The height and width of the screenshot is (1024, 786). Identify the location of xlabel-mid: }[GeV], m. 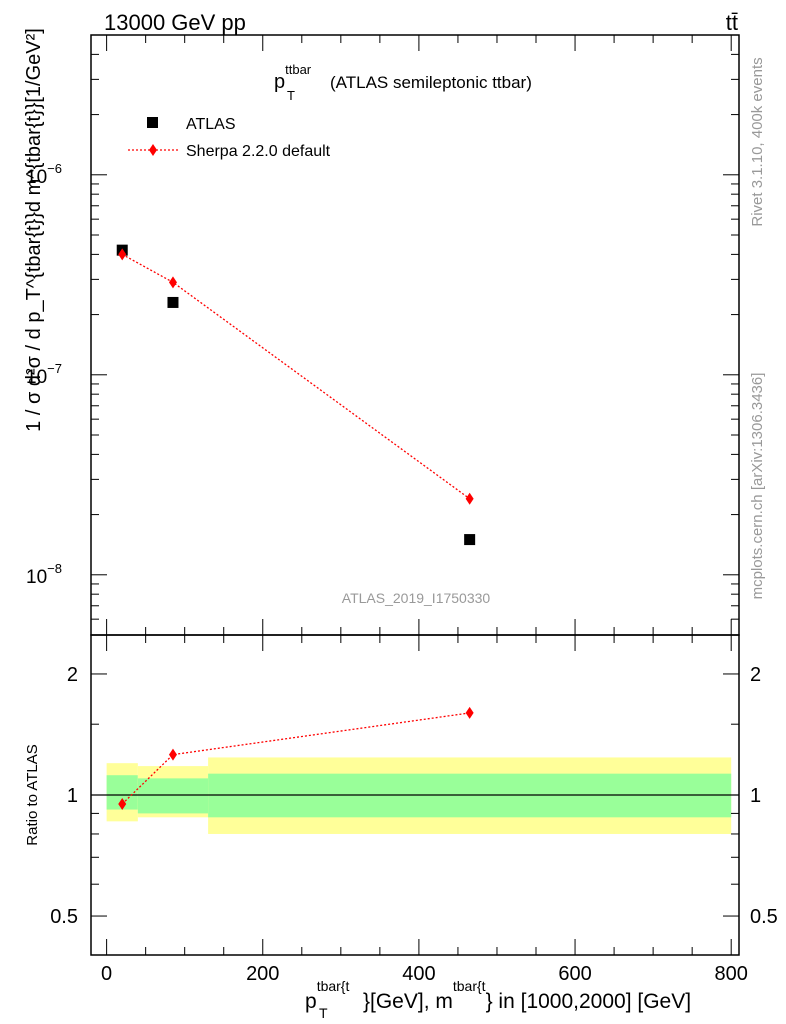
(408, 1001).